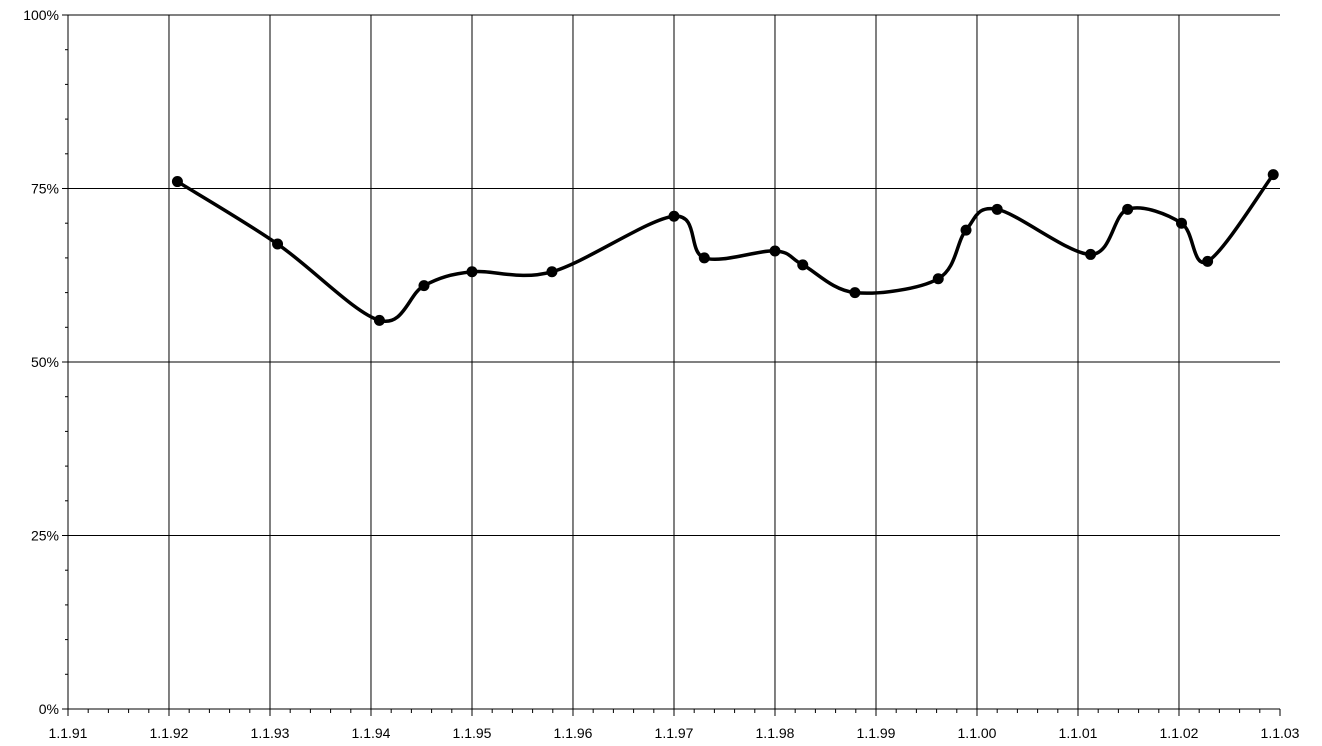  What do you see at coordinates (49, 709) in the screenshot?
I see `y-tick-label: 0%` at bounding box center [49, 709].